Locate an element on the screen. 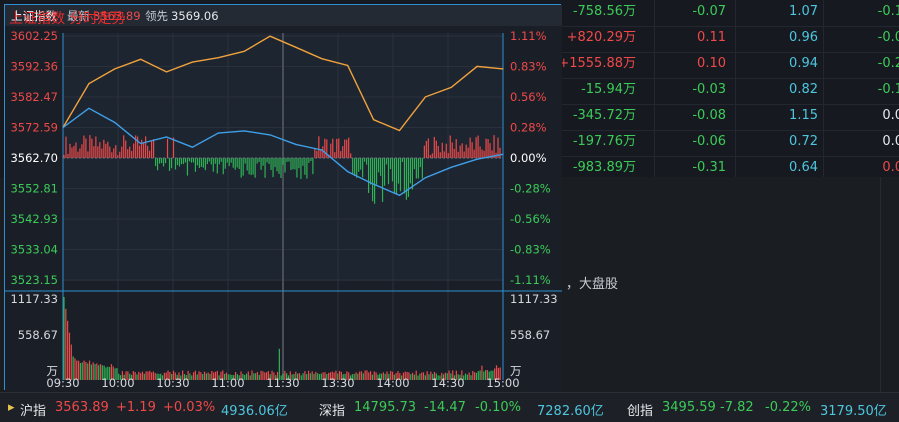  quote-cell-ratio: 1.15 is located at coordinates (803, 115).